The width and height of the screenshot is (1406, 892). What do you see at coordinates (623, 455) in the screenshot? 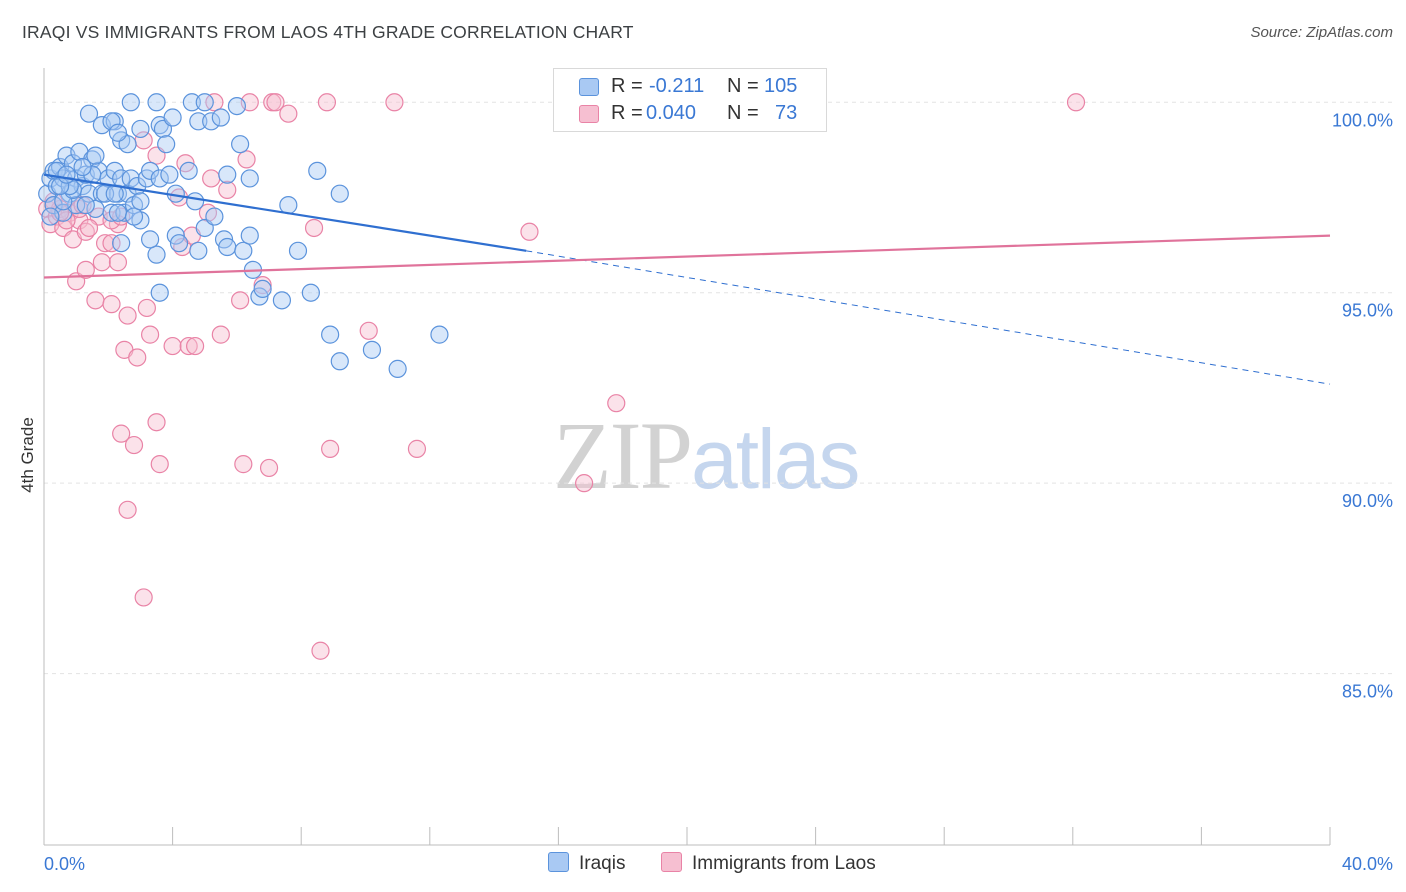
I see `watermark-zip: ZIP` at bounding box center [623, 455].